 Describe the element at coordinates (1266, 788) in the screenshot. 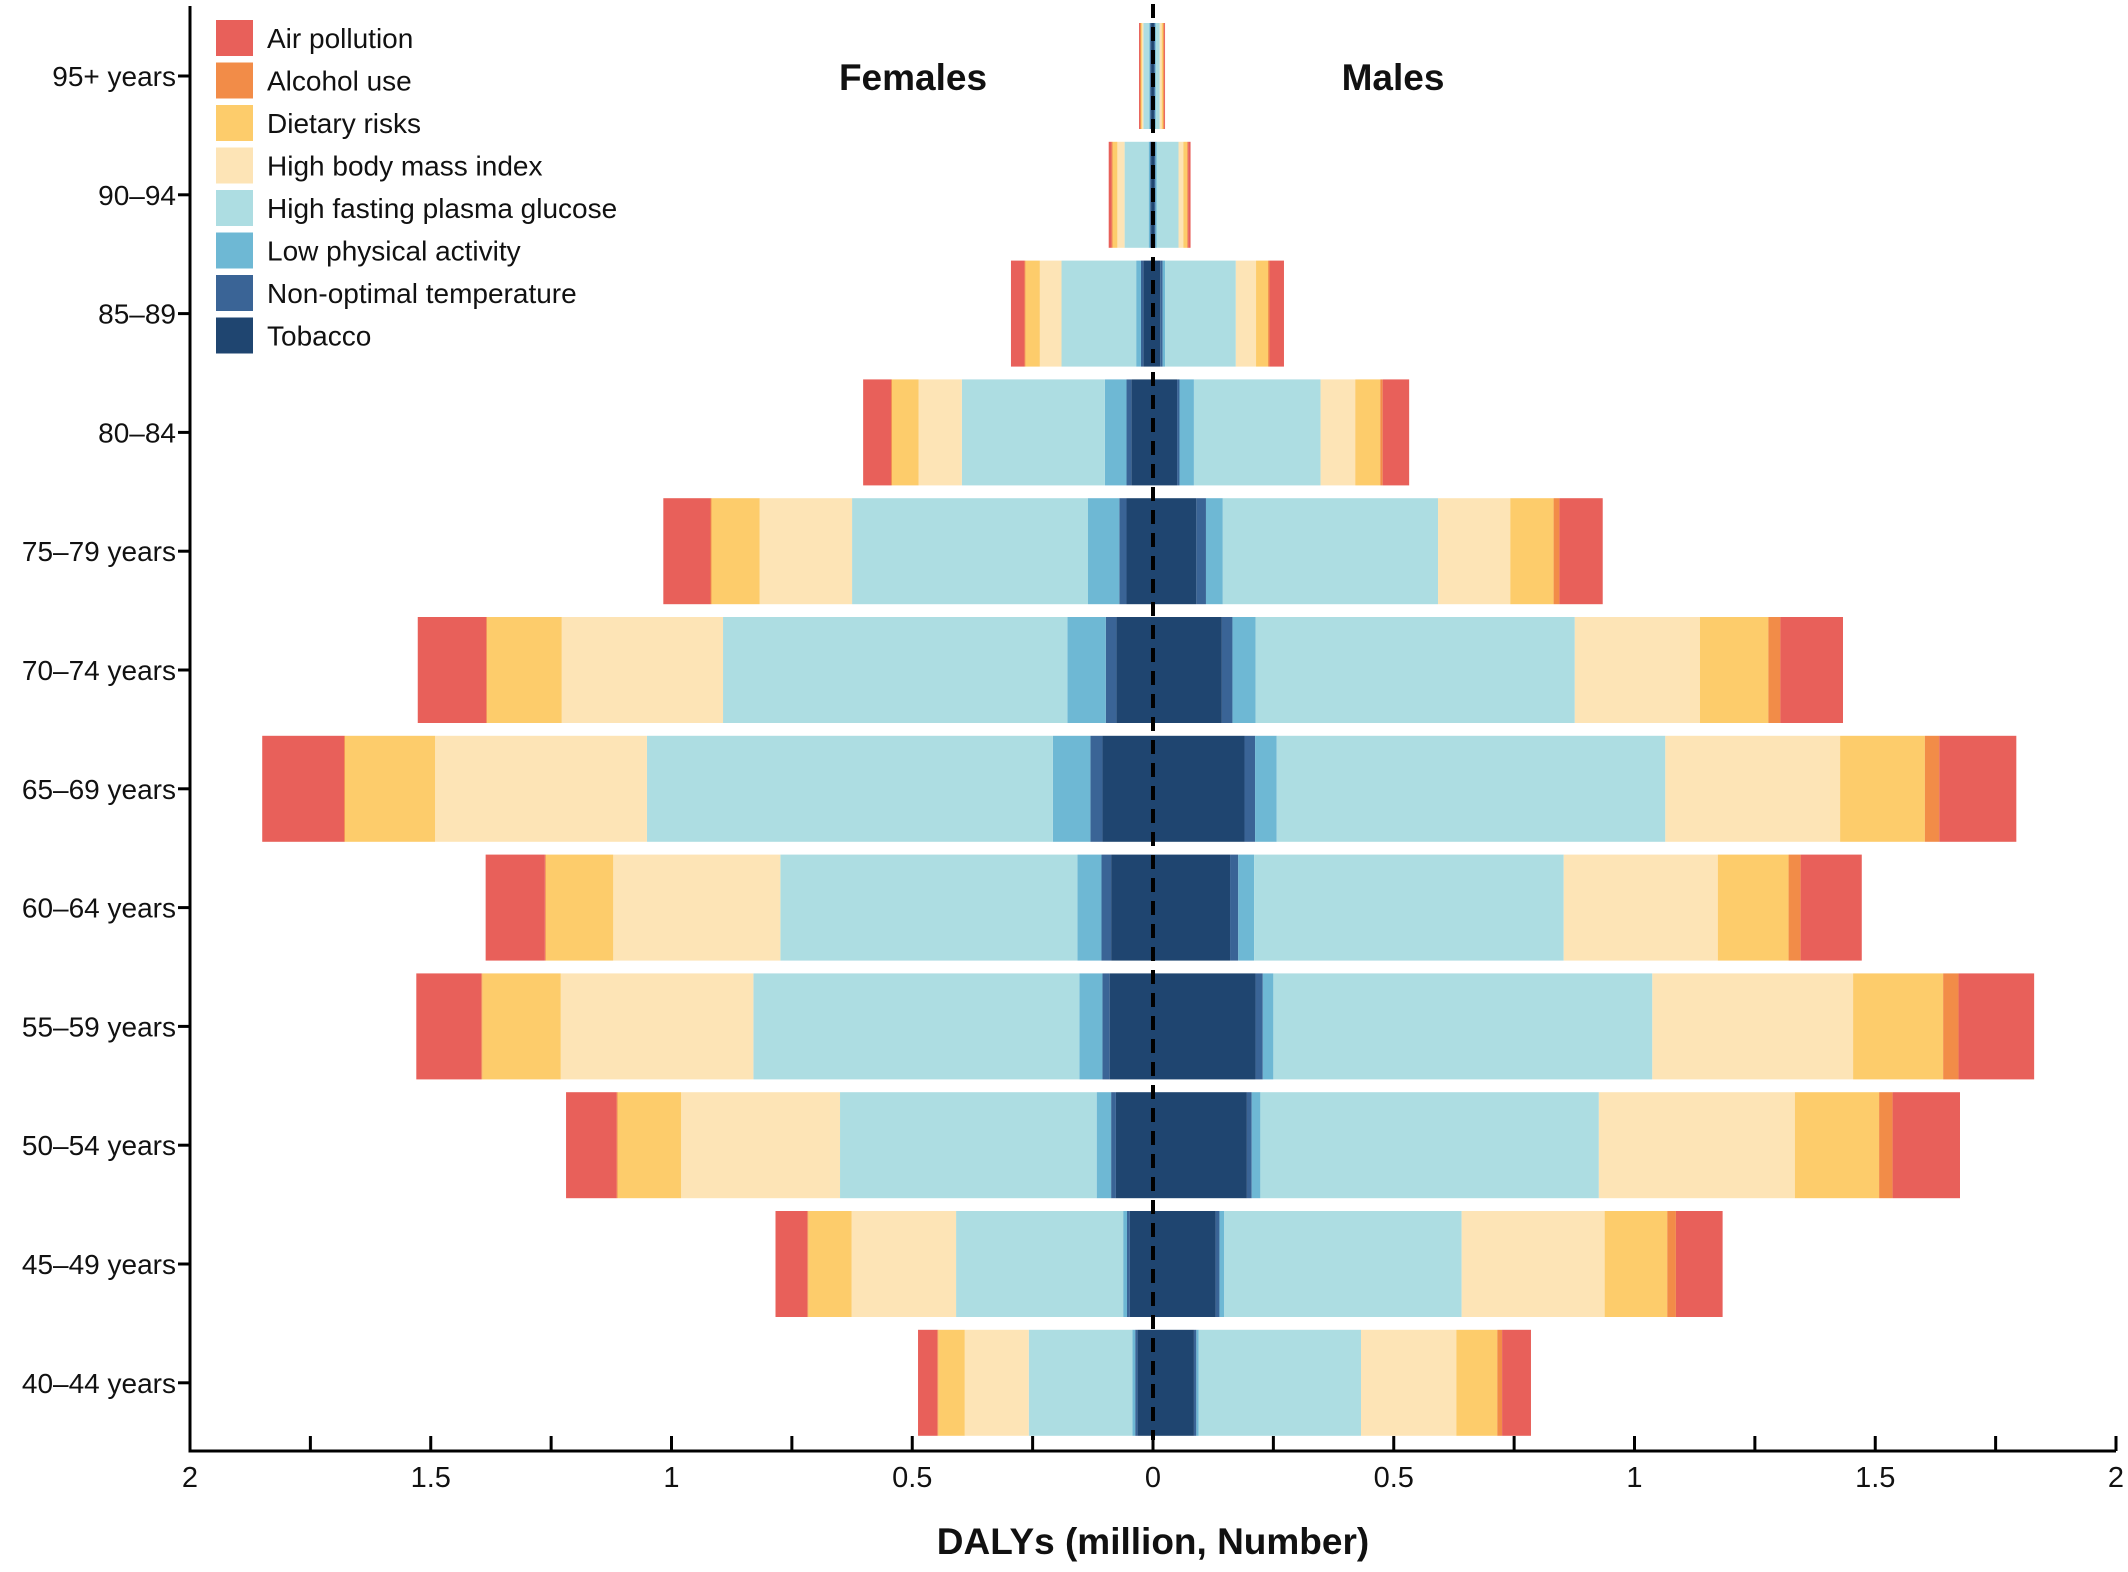

I see `bar-male-65-69-years-low-physical-activity` at that location.